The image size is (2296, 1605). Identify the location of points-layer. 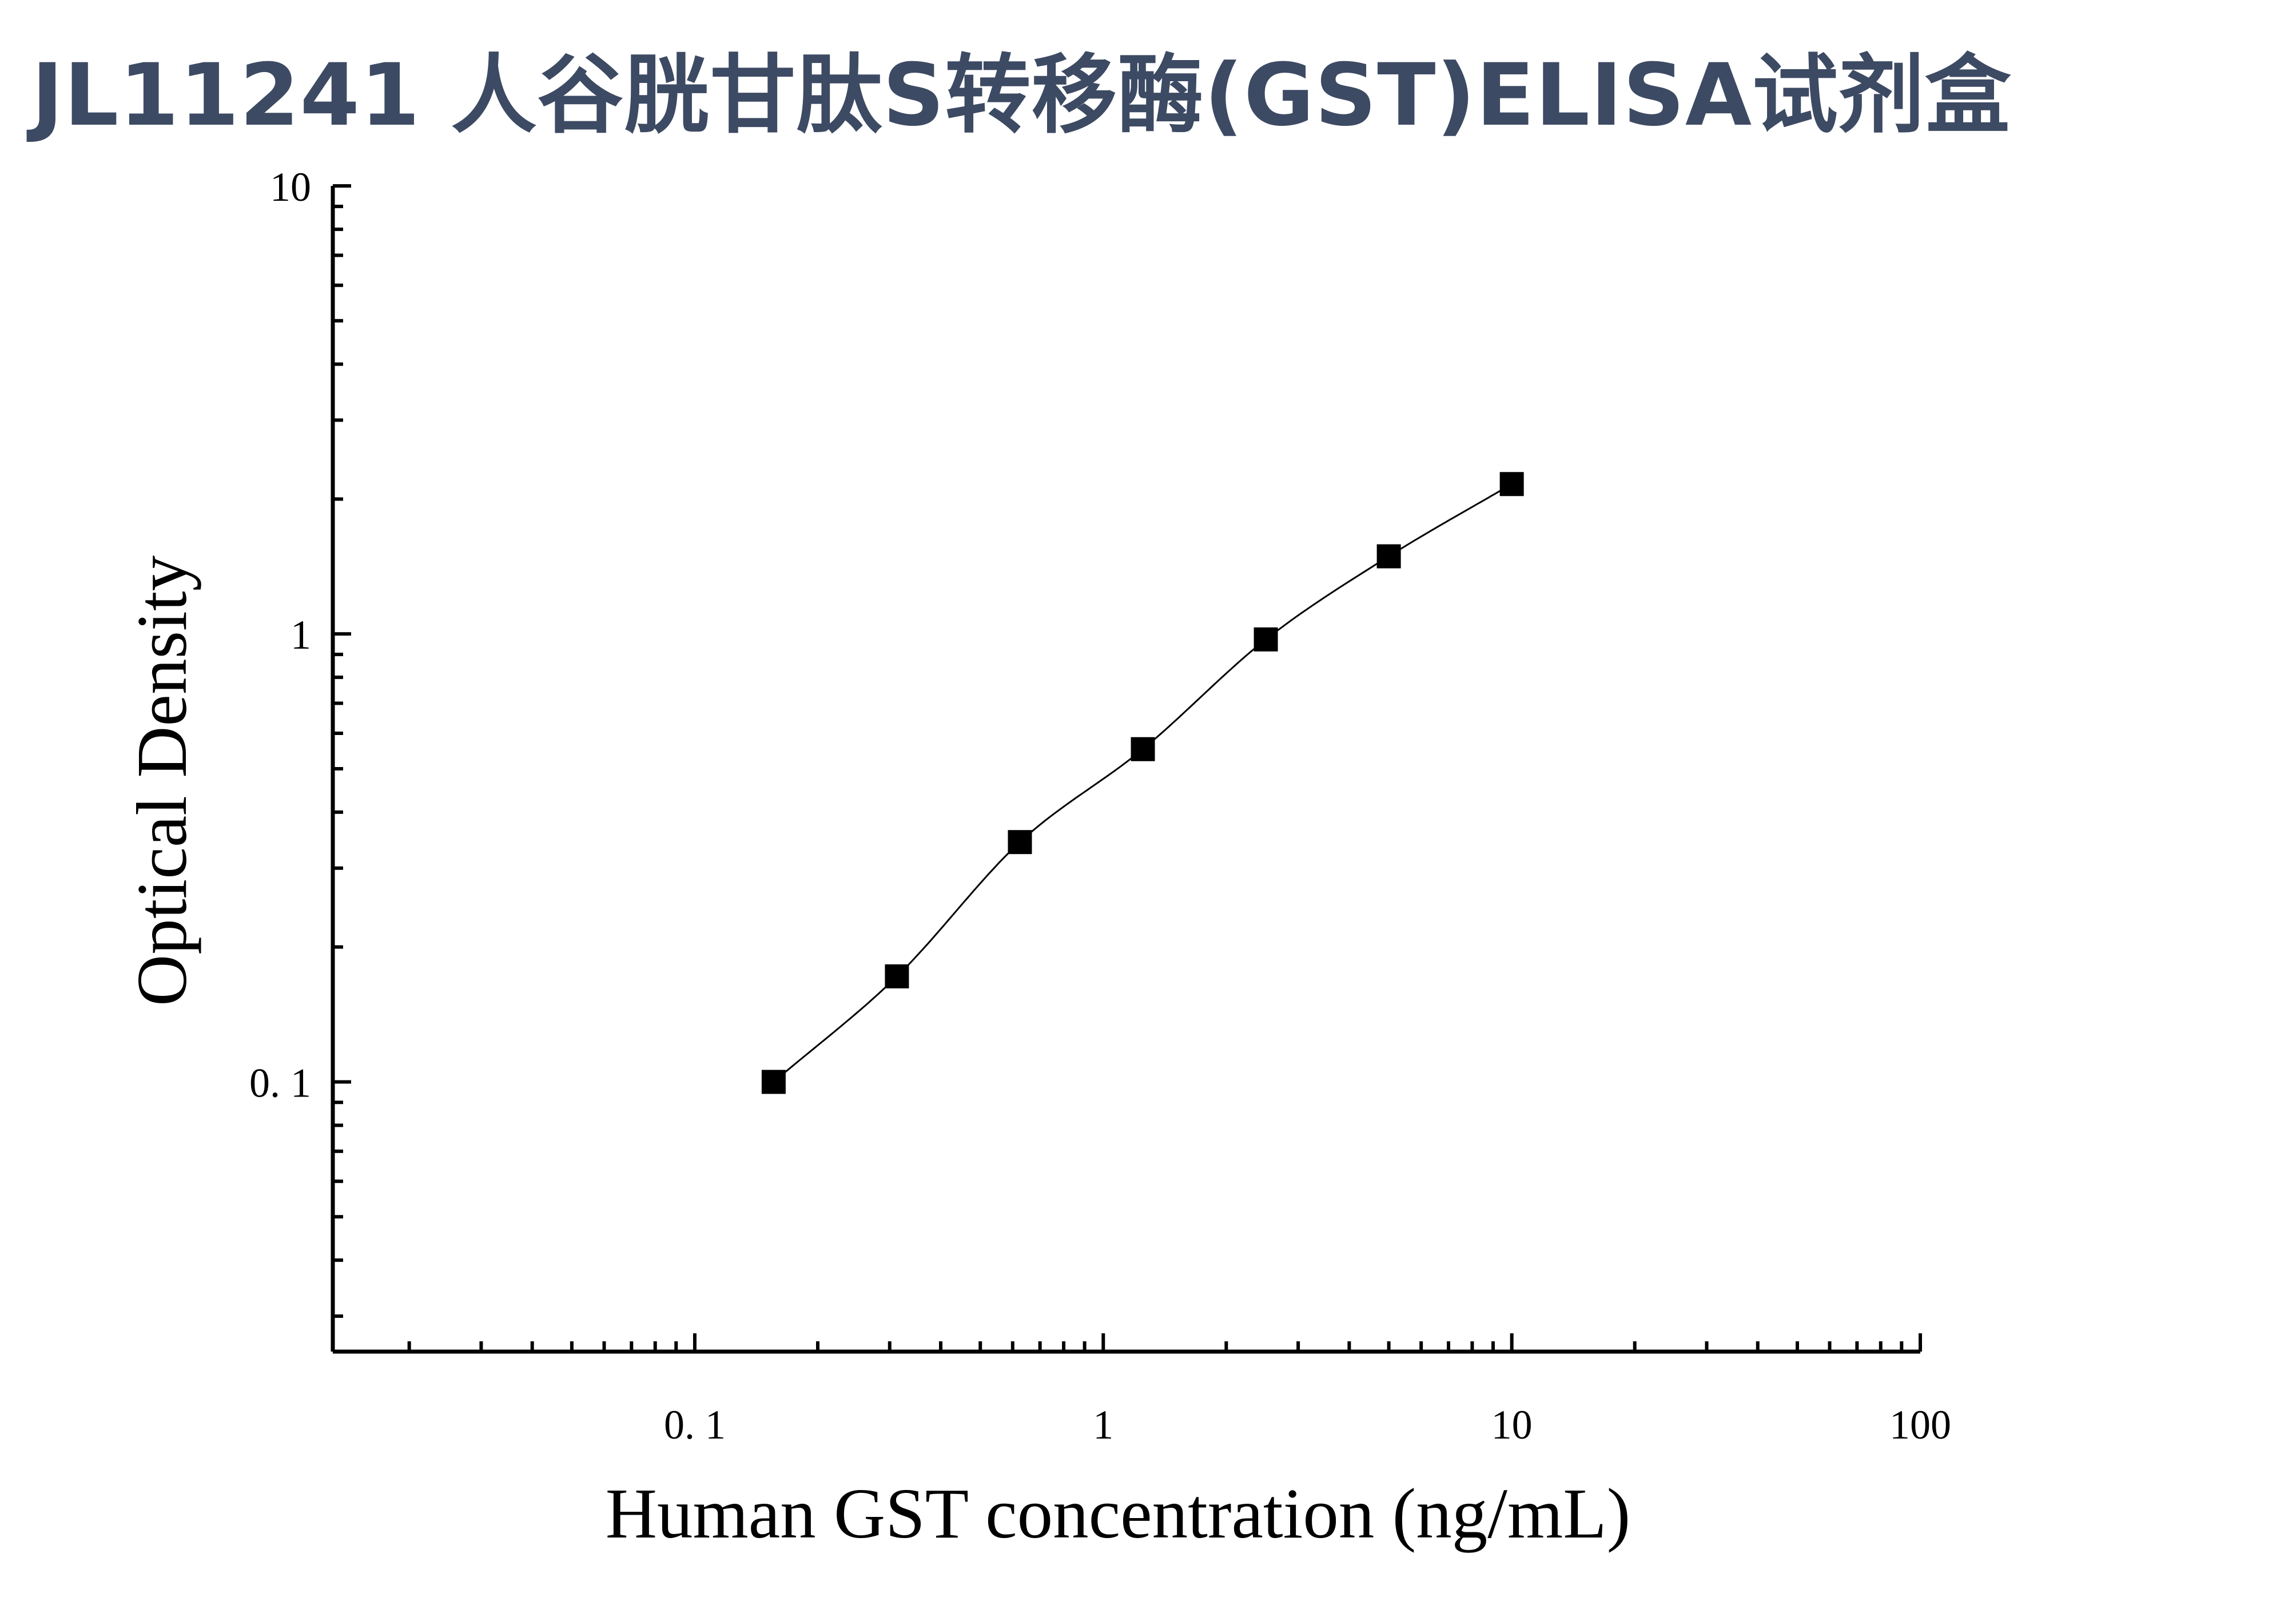
(1142, 783).